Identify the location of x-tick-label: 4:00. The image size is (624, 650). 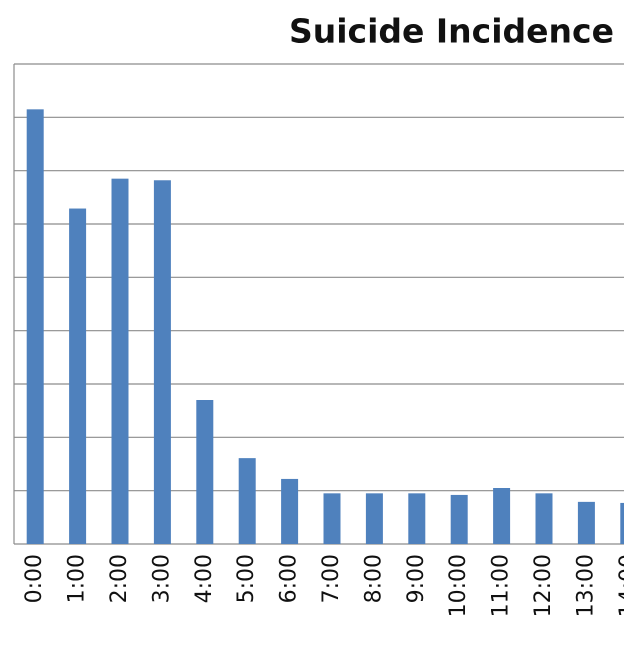
(204, 578).